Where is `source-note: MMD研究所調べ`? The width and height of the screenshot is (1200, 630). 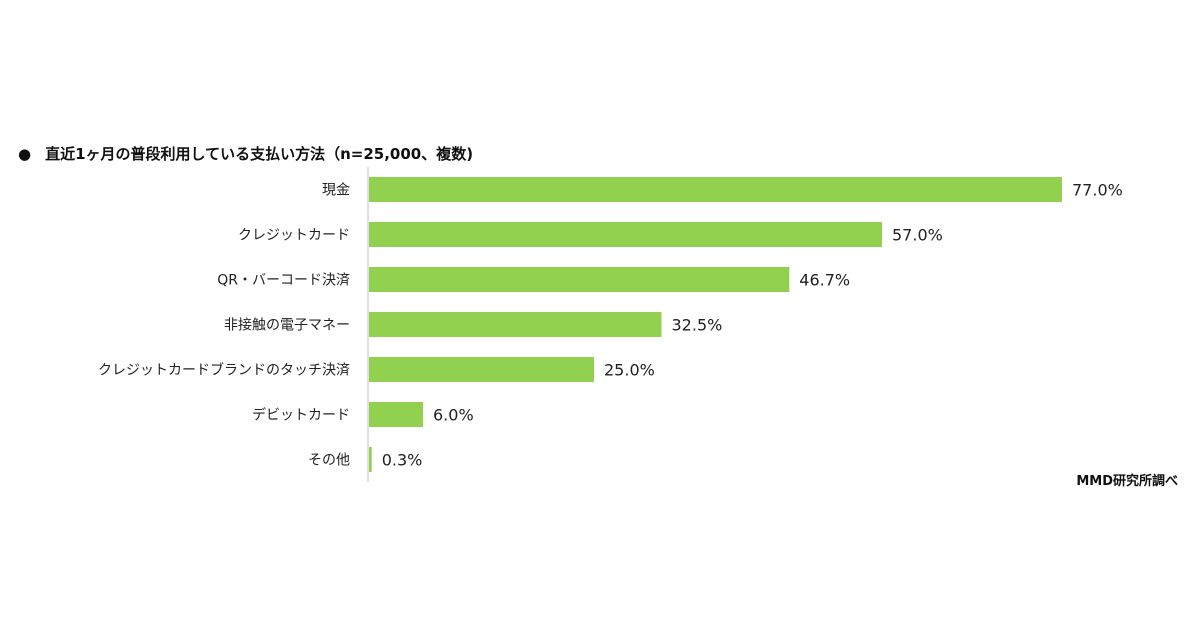
source-note: MMD研究所調べ is located at coordinates (1127, 481).